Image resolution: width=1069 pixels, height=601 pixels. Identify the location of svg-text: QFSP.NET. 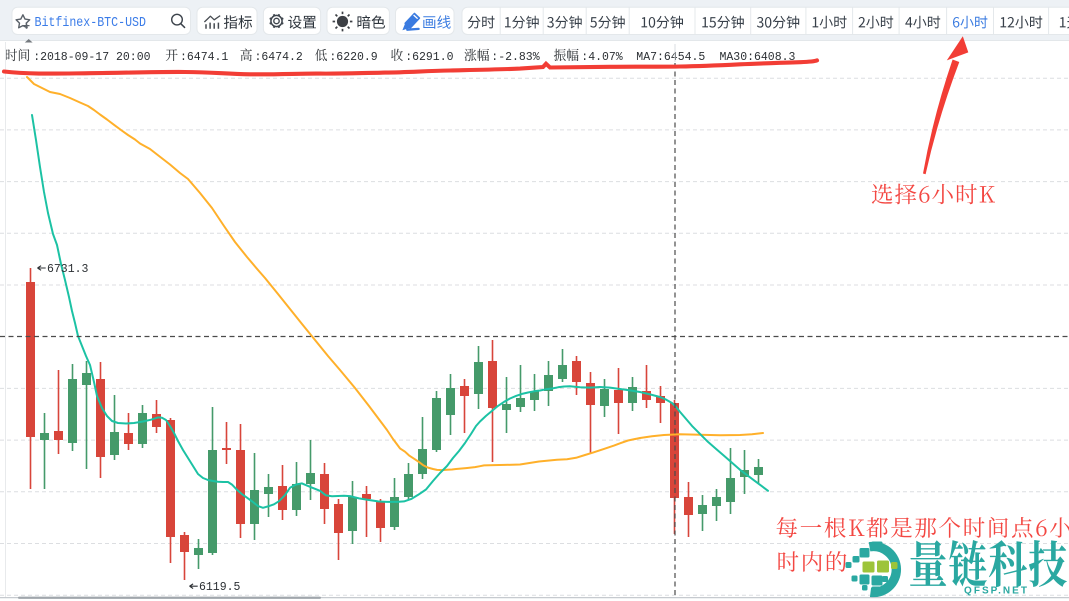
(995, 591).